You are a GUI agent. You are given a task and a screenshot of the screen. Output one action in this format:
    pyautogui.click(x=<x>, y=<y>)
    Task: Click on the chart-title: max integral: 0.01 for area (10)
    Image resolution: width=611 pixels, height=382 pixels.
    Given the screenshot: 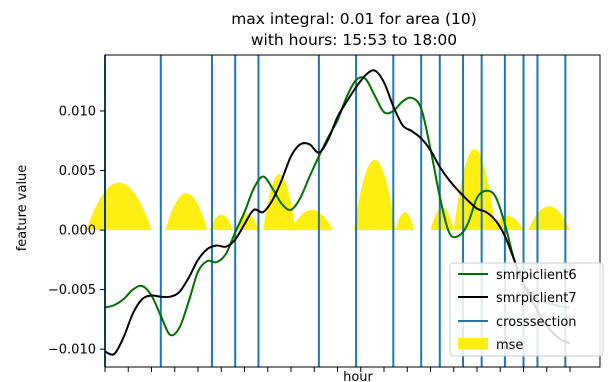 What is the action you would take?
    pyautogui.click(x=354, y=19)
    